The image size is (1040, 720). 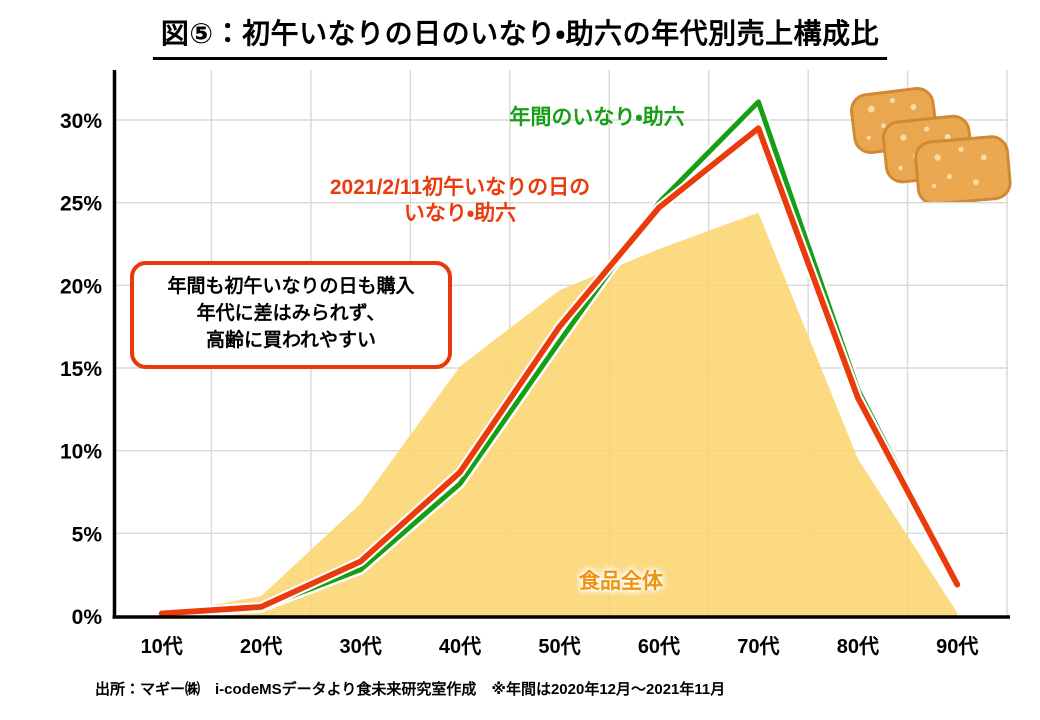 I want to click on x-axis-label: 40代, so click(x=460, y=646).